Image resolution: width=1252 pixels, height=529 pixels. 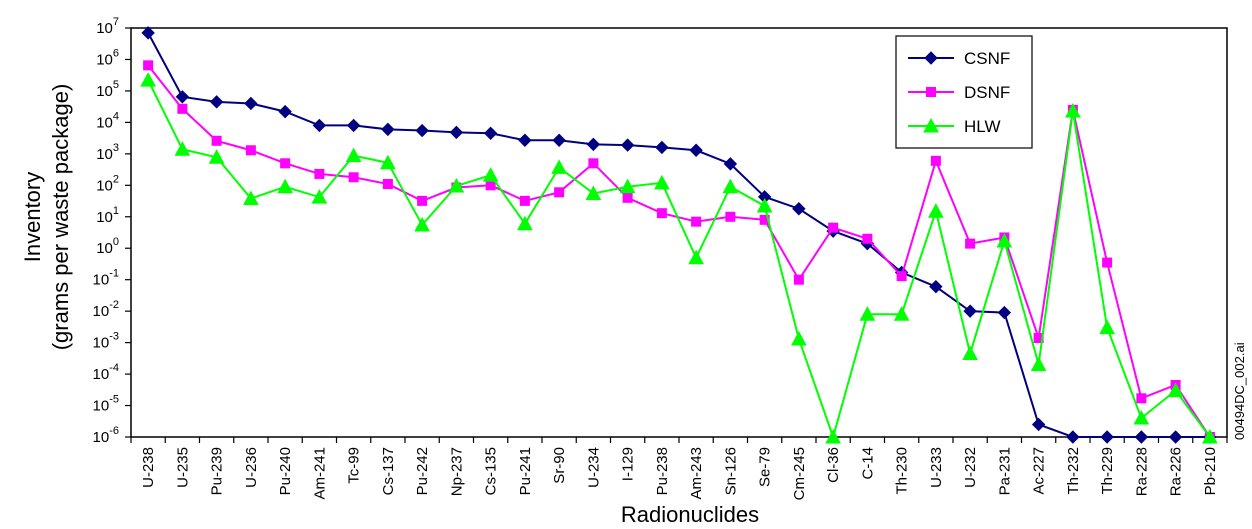 What do you see at coordinates (106, 372) in the screenshot?
I see `y-tick-label: 10⁻⁴` at bounding box center [106, 372].